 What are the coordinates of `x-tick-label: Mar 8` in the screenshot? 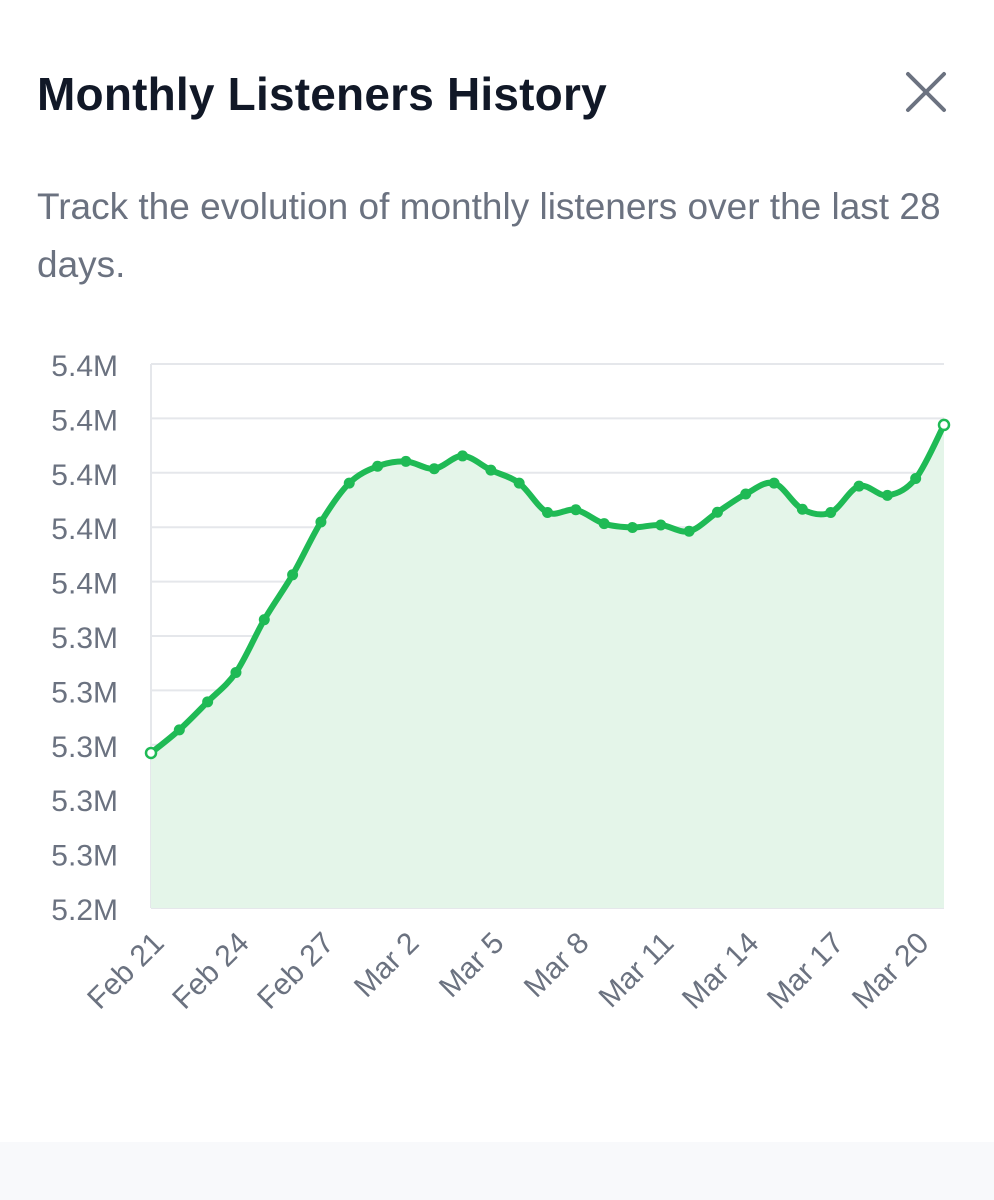 It's located at (557, 965).